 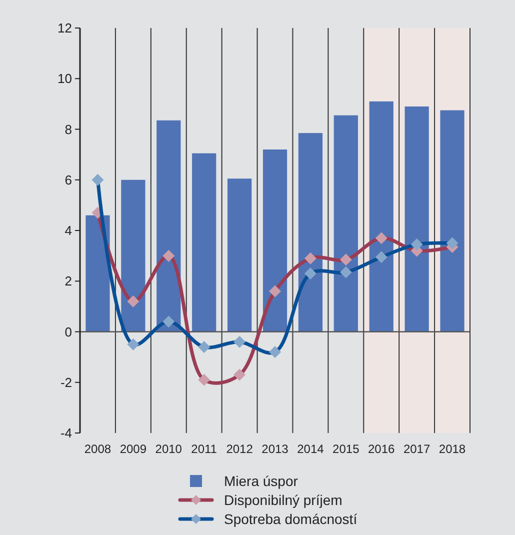 What do you see at coordinates (382, 449) in the screenshot?
I see `x-tick-label: 2016` at bounding box center [382, 449].